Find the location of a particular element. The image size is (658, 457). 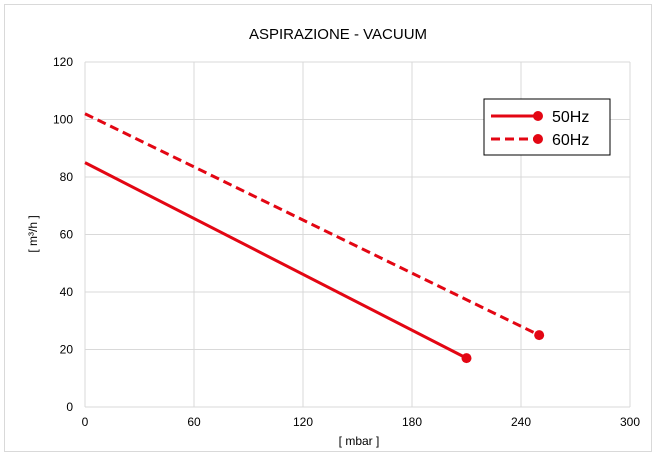

x-tick-label: 180 is located at coordinates (412, 422).